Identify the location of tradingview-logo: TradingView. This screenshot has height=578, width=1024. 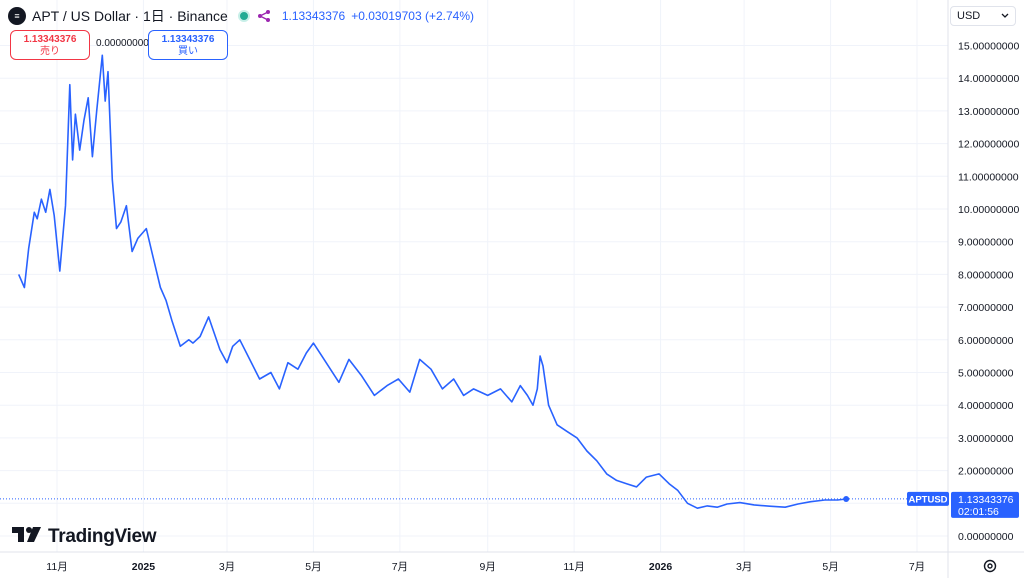
(84, 536).